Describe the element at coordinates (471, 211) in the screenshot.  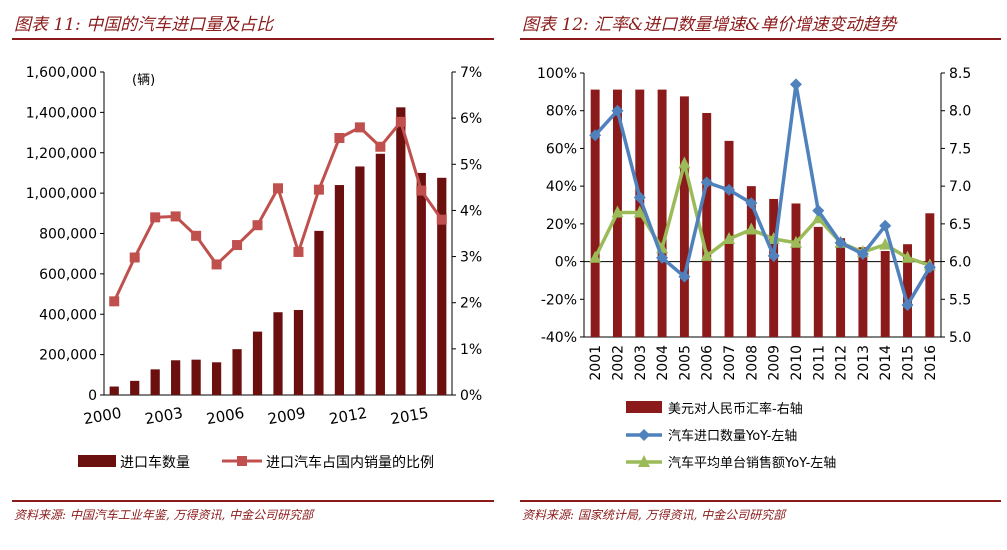
I see `right-y-tick-label: 4%` at that location.